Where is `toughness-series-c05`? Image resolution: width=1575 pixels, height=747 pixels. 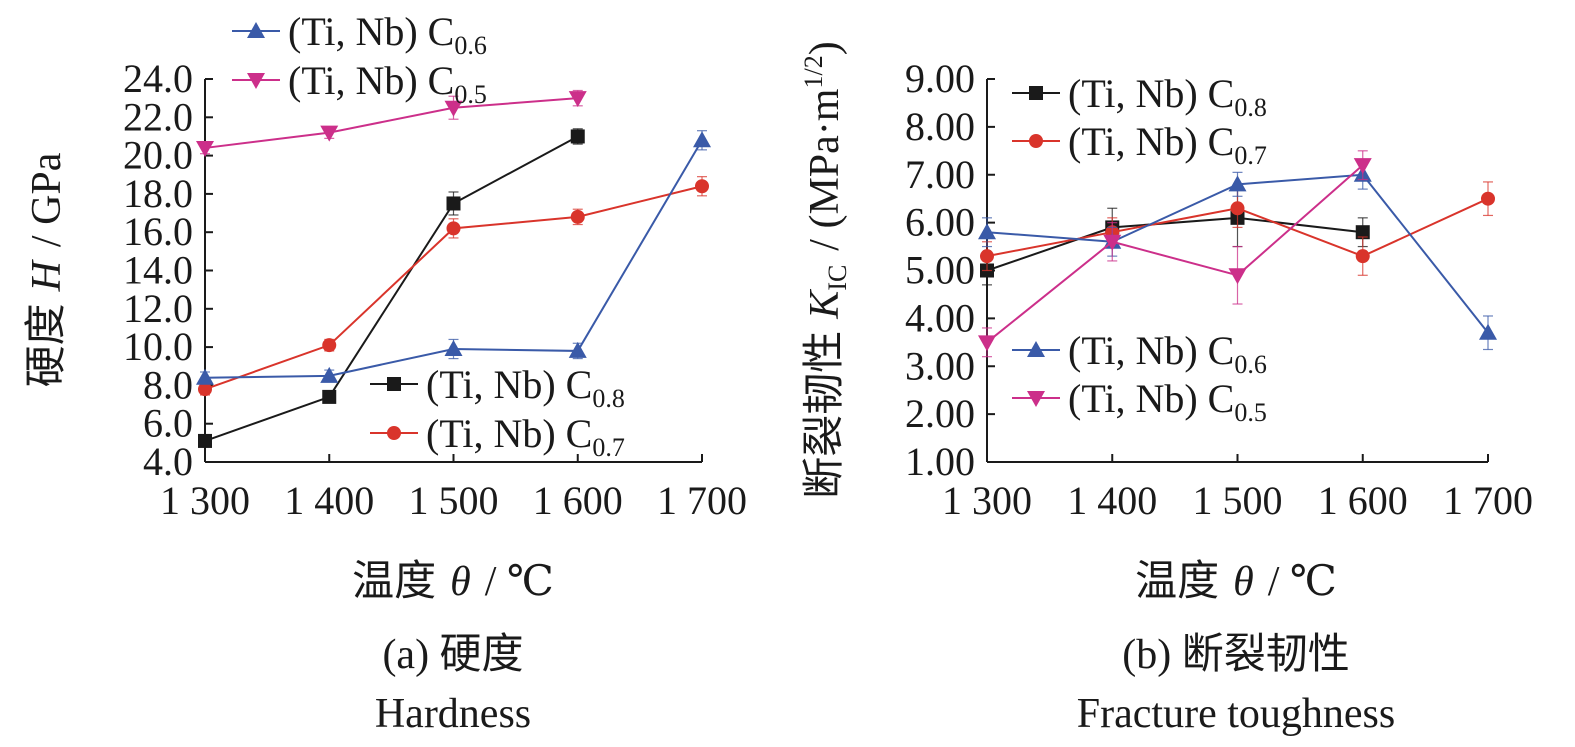
toughness-series-c05 is located at coordinates (1175, 254).